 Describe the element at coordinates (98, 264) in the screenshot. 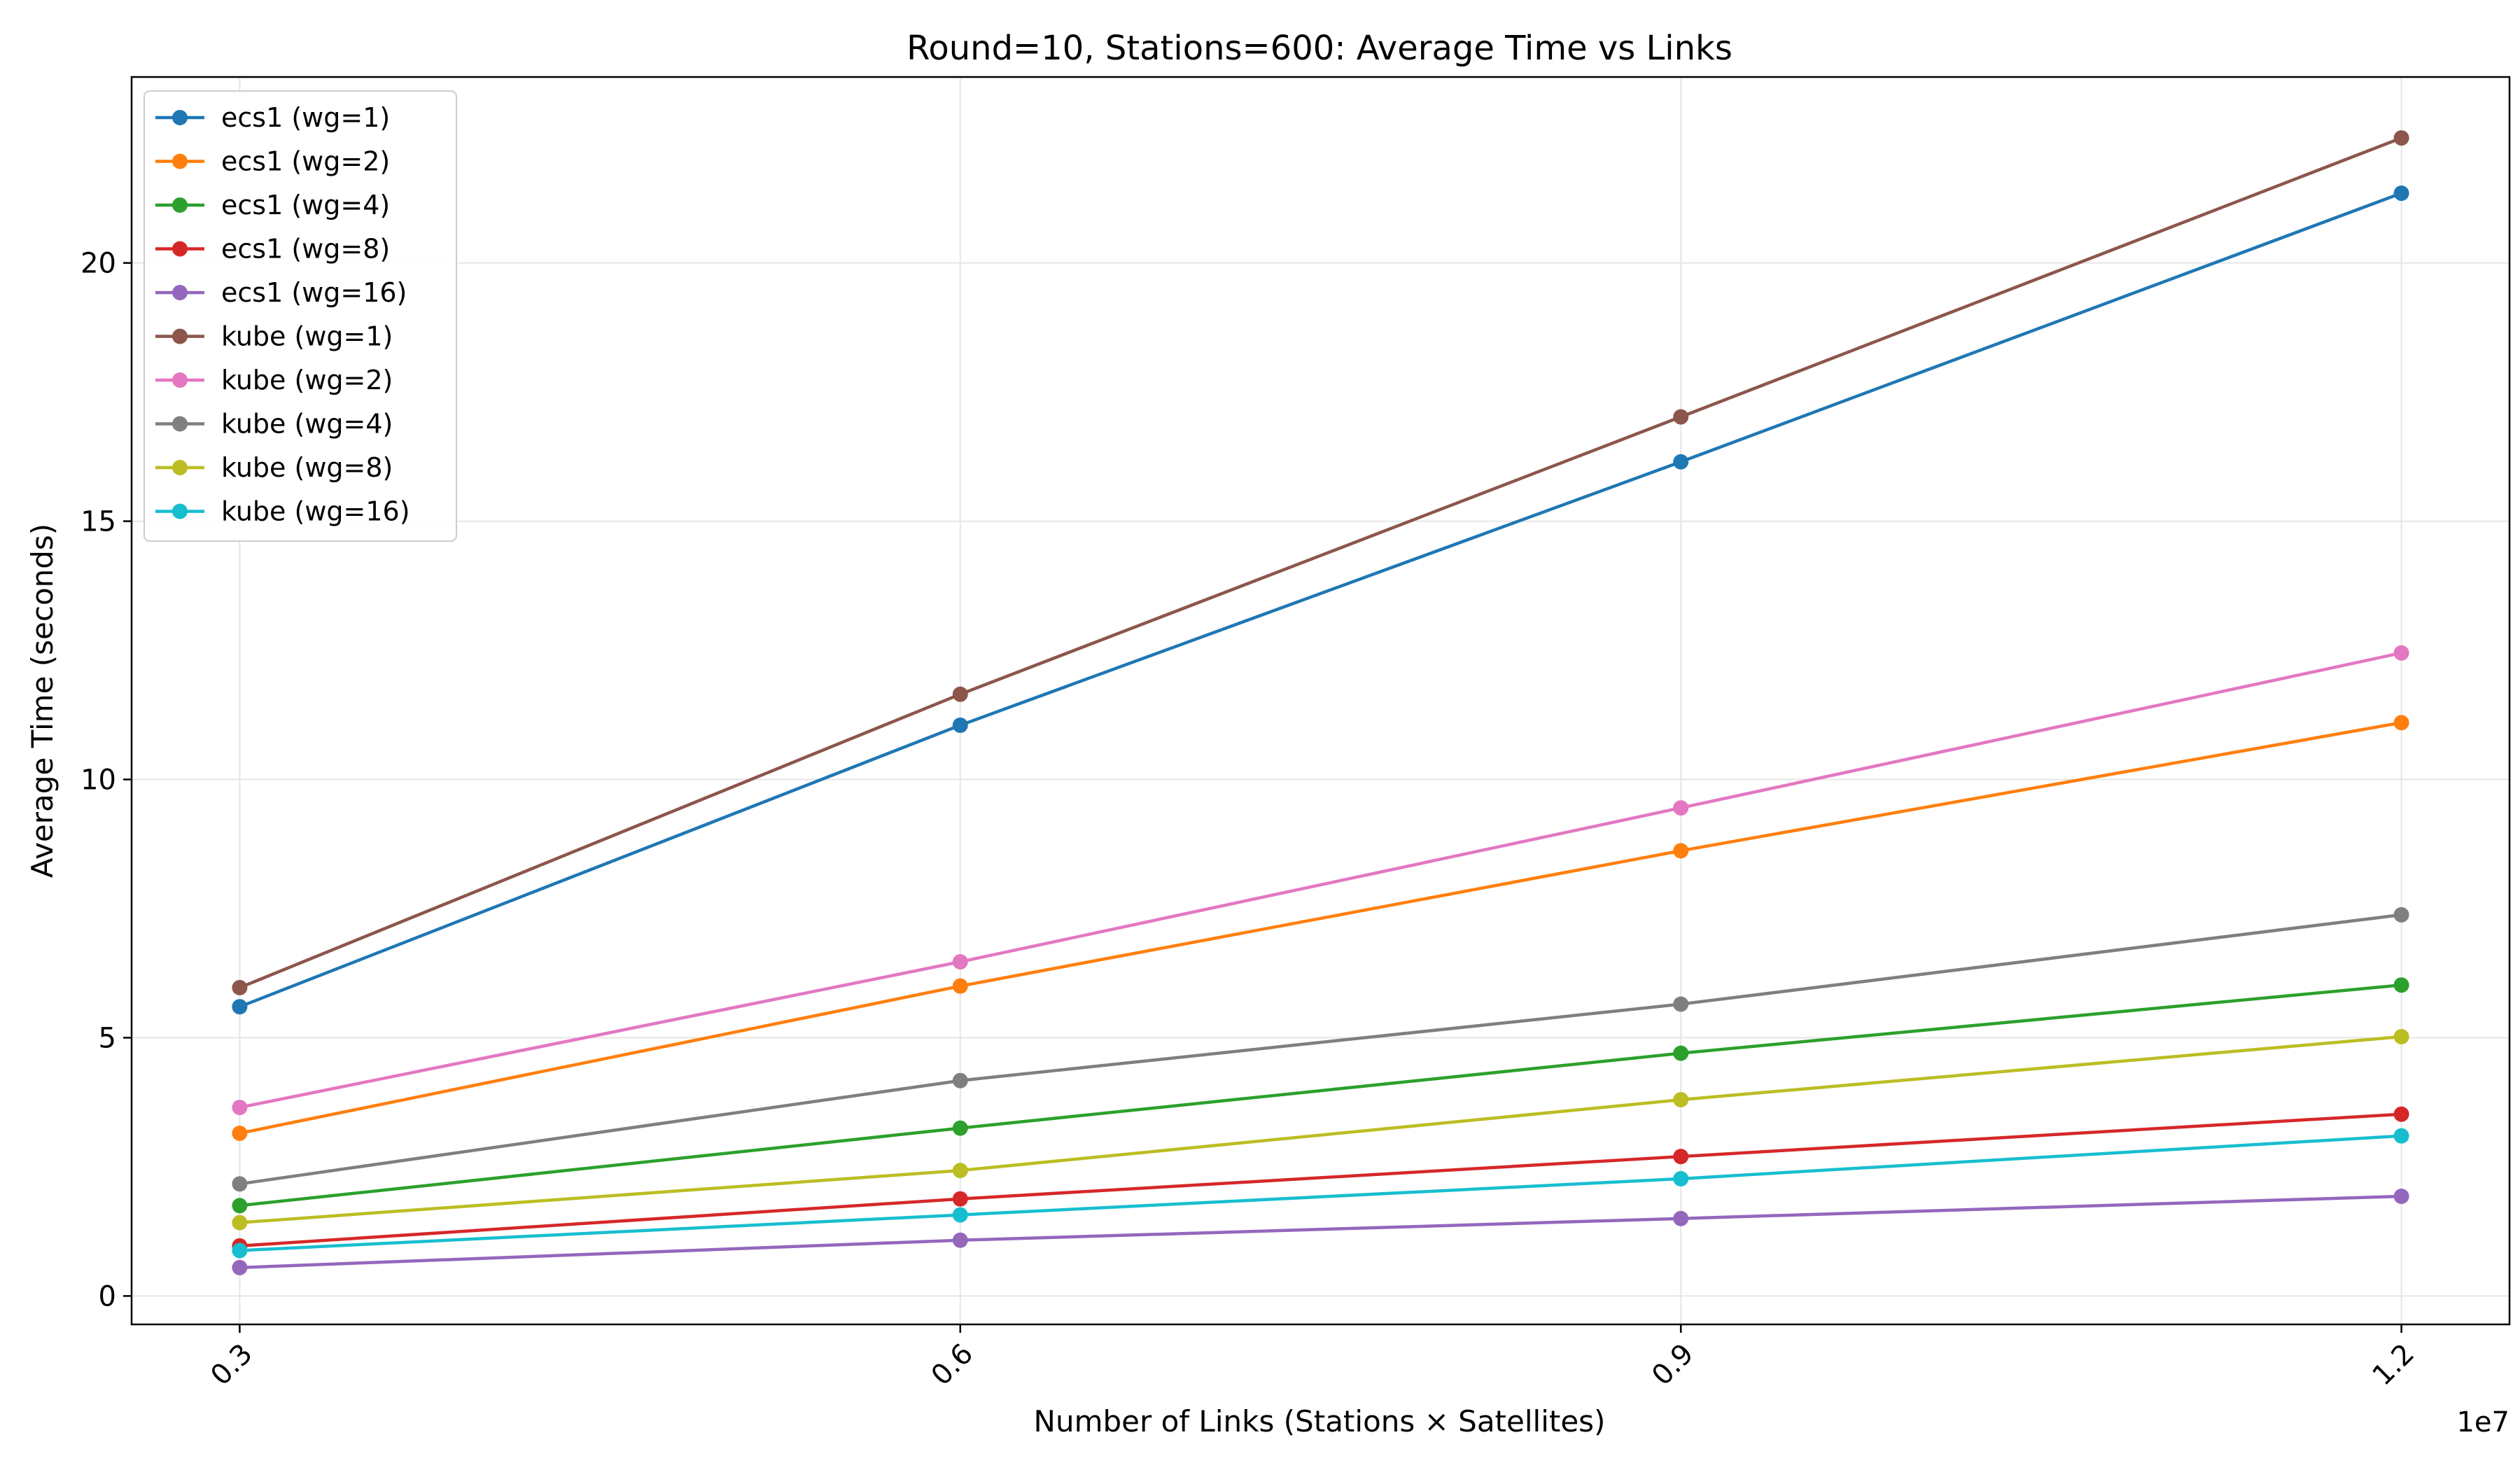

I see `y-tick-label: 20` at that location.